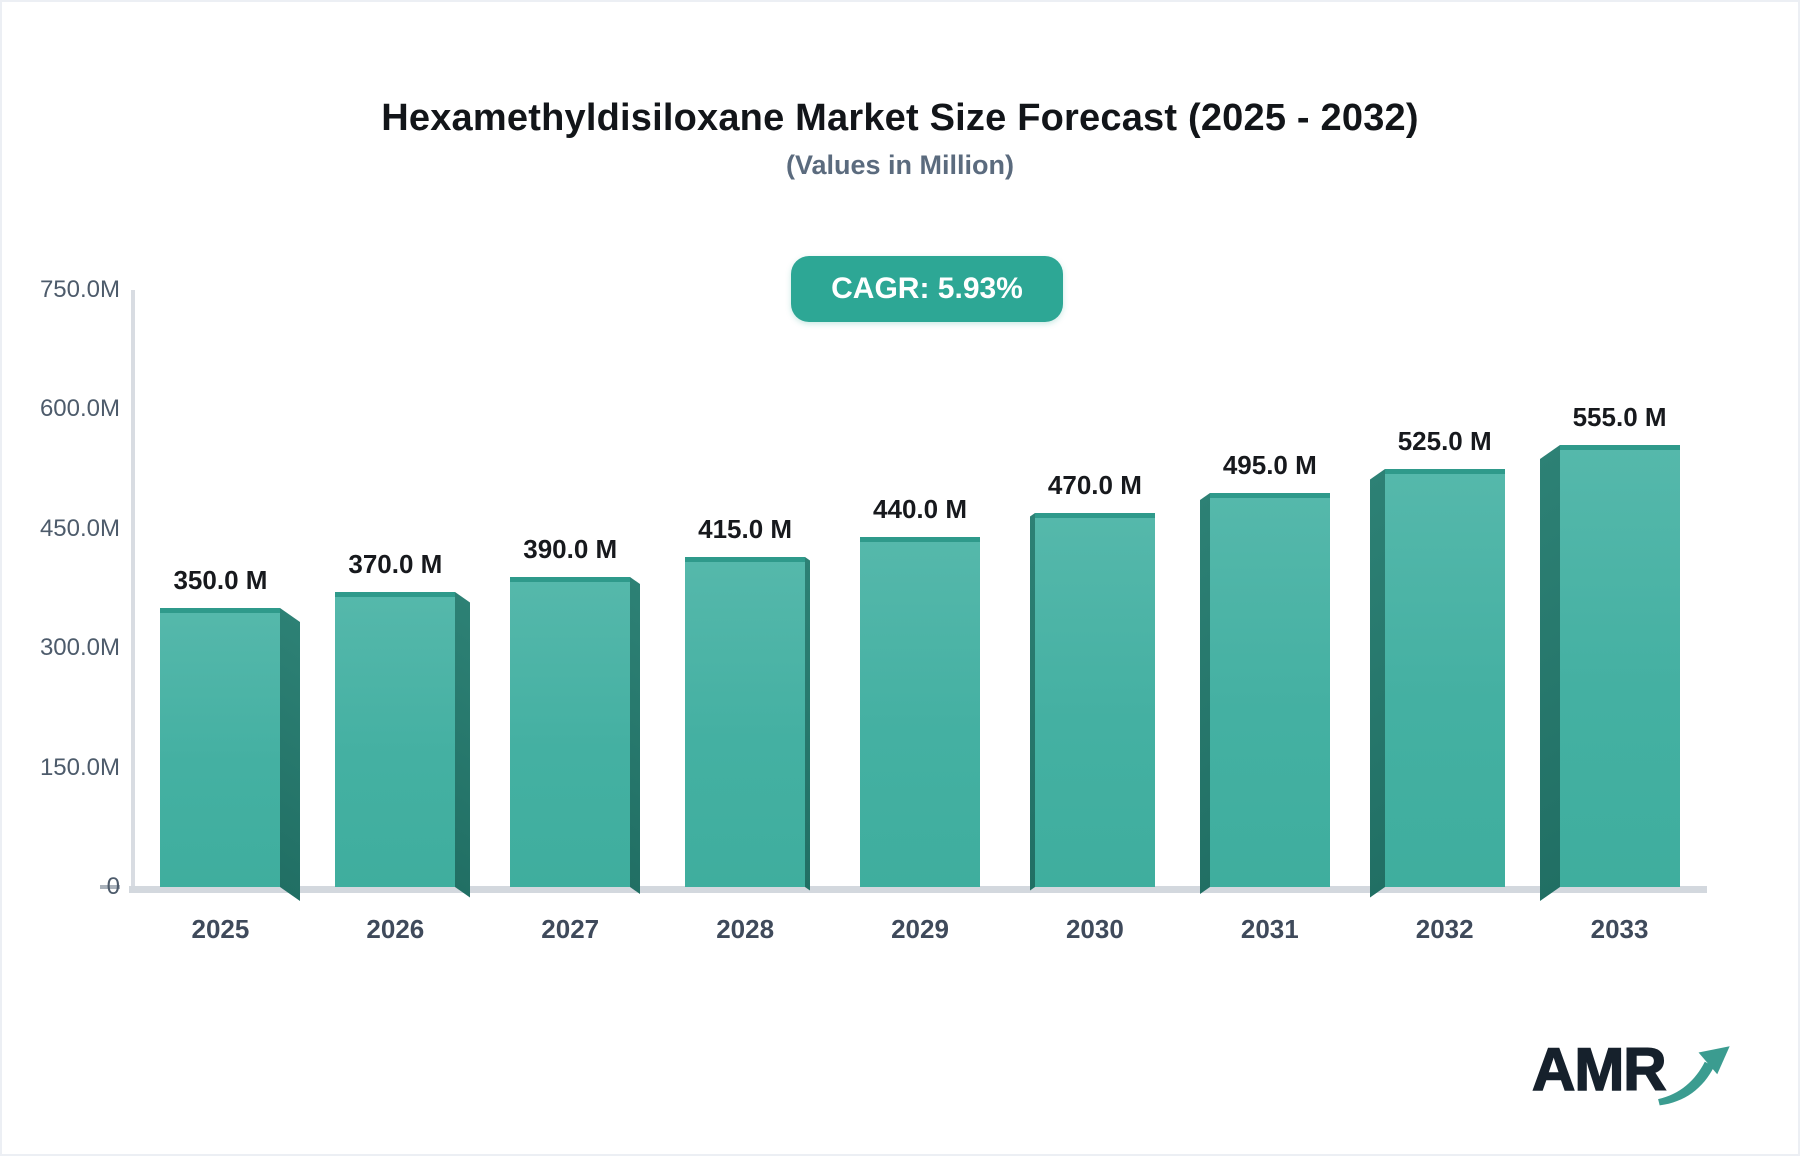  I want to click on bar-value-label: 555.0 M, so click(1619, 417).